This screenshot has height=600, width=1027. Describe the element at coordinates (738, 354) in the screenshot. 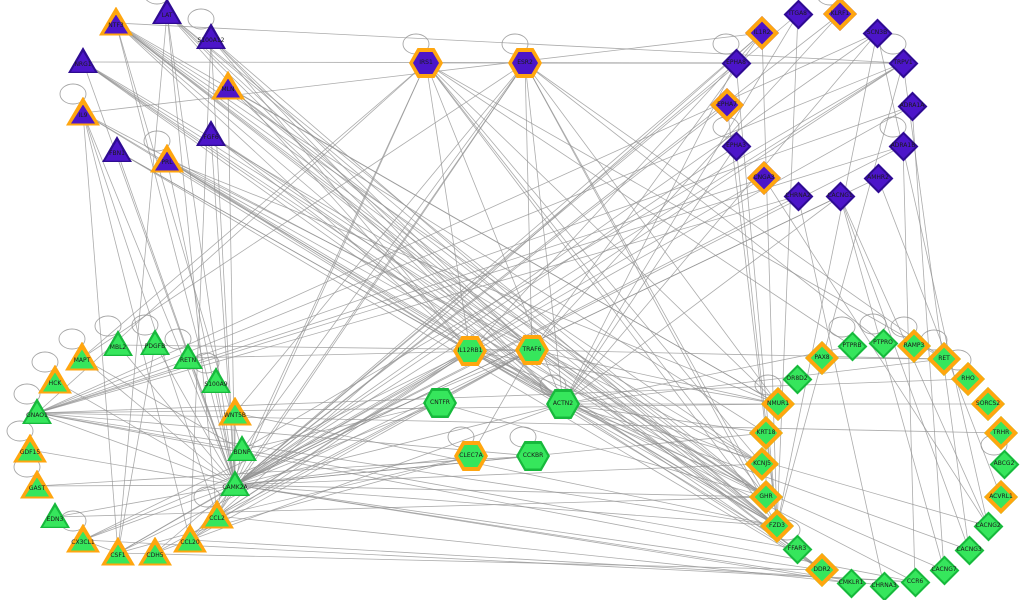

I see `edge-TRAF6-RET` at that location.